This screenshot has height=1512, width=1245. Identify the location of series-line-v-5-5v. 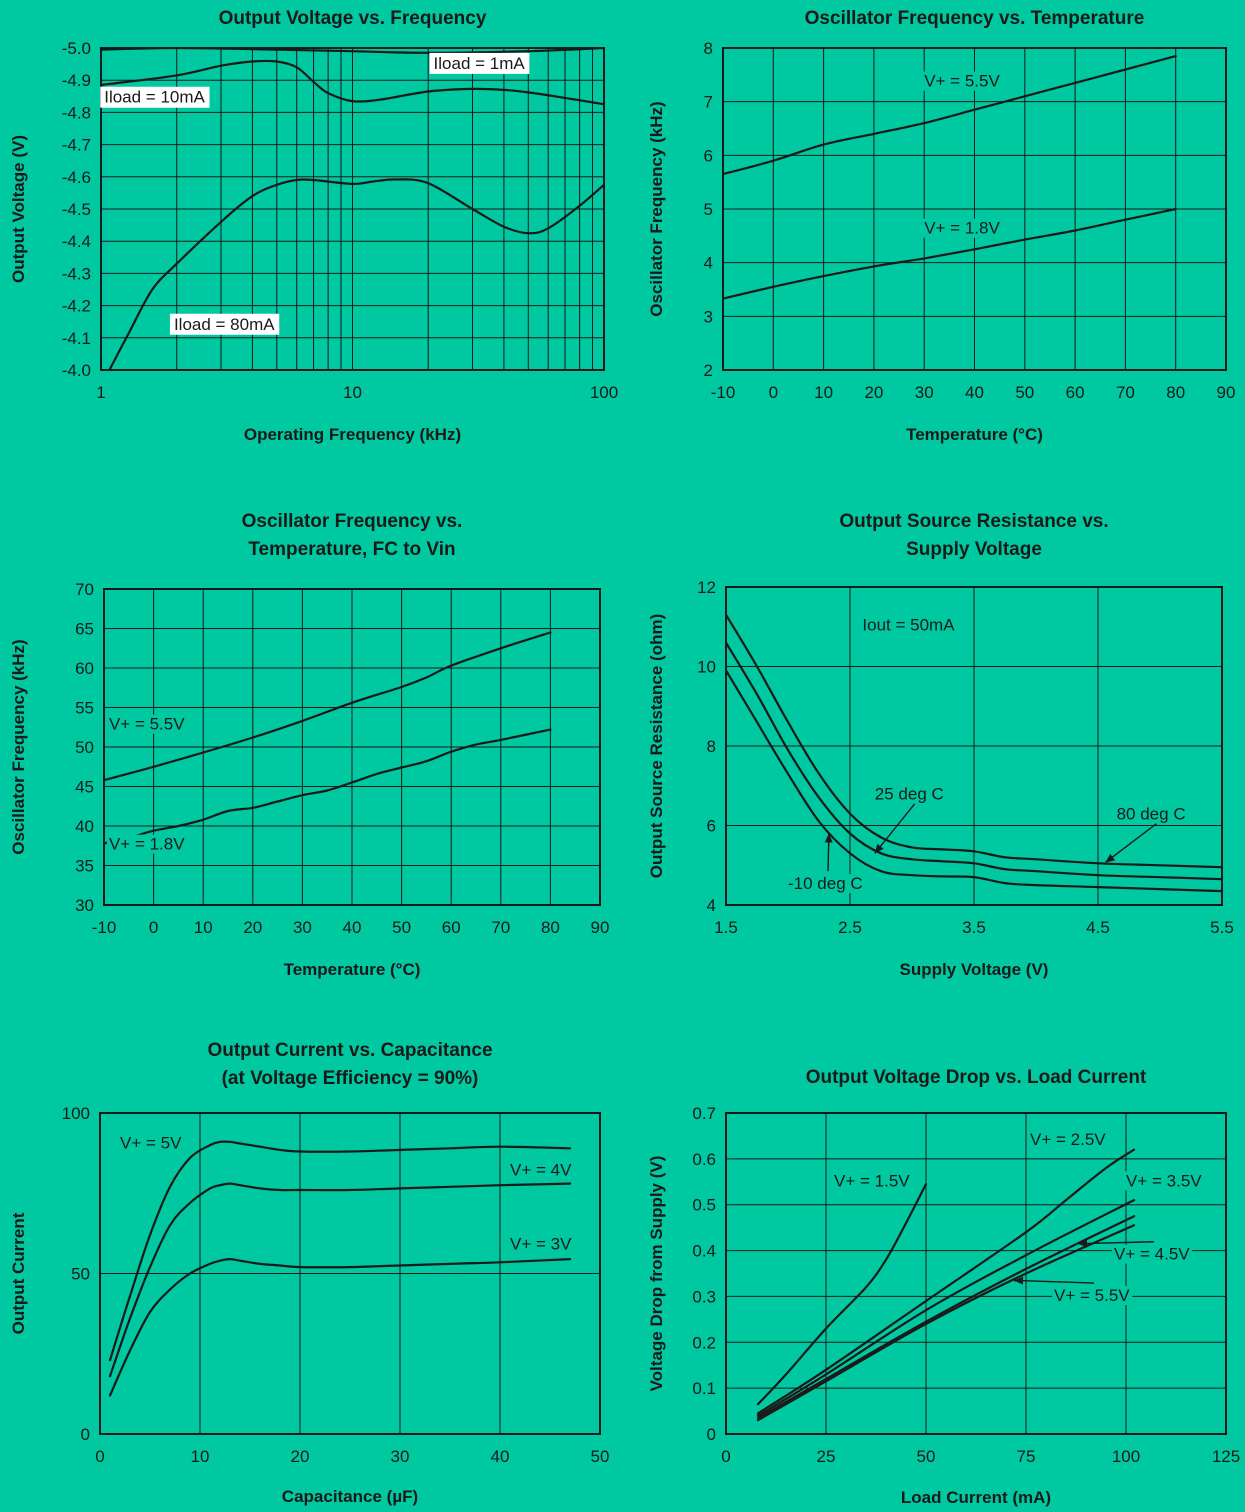
(950, 115).